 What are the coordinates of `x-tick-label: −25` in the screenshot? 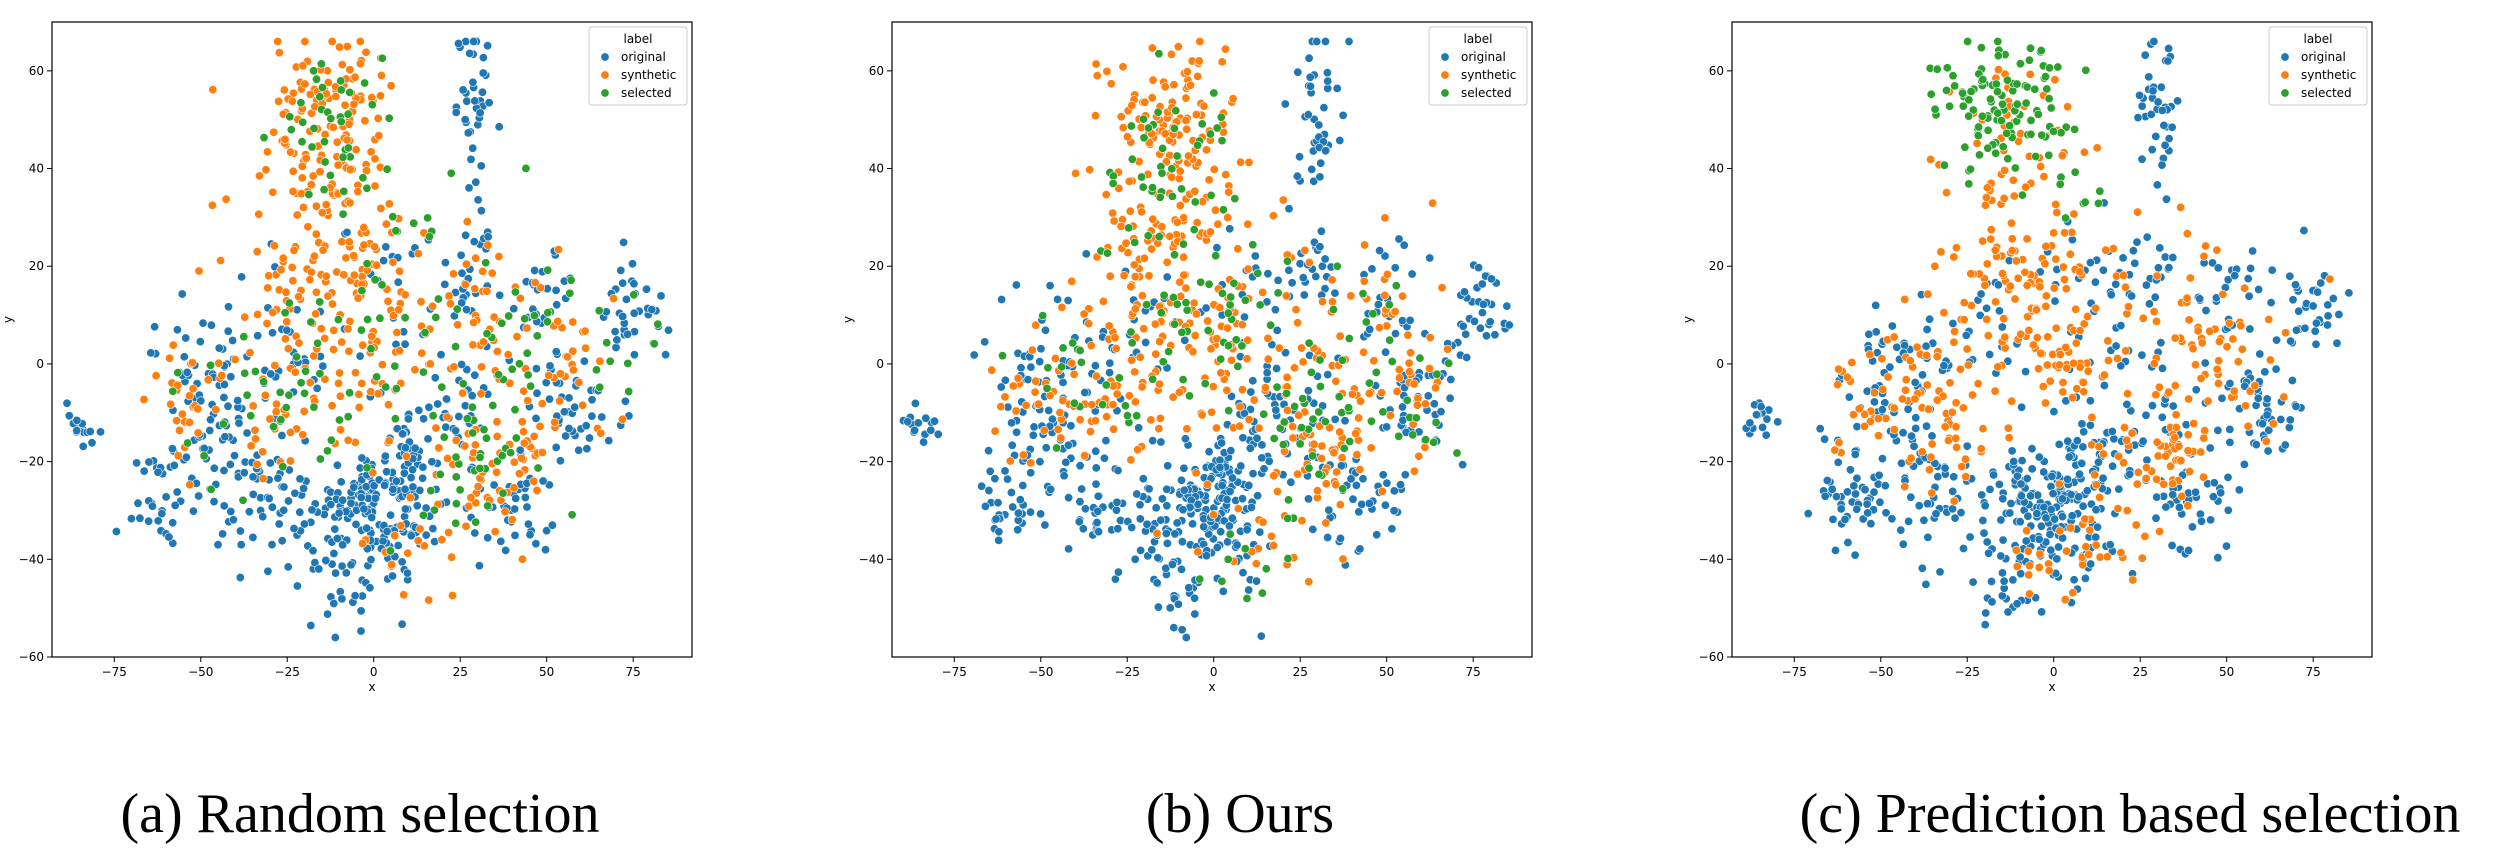 It's located at (1967, 672).